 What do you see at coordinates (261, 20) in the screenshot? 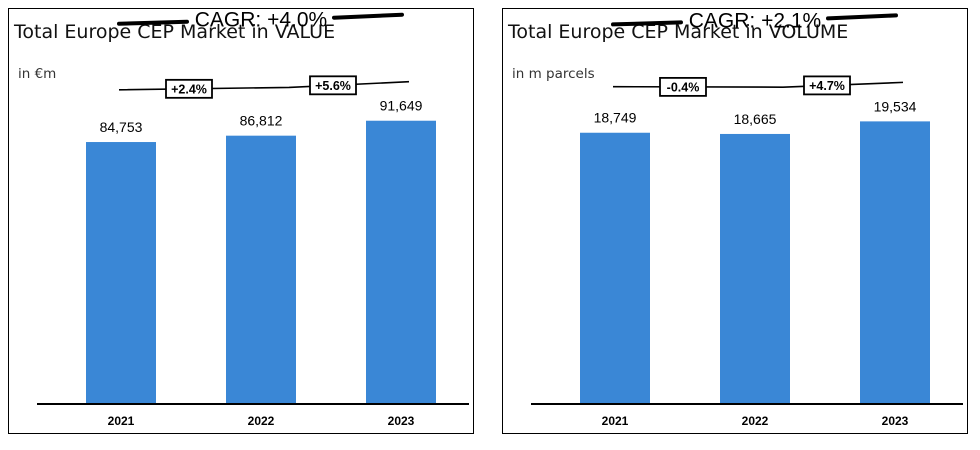
I see `cagr-label: CAGR: +4.0%` at bounding box center [261, 20].